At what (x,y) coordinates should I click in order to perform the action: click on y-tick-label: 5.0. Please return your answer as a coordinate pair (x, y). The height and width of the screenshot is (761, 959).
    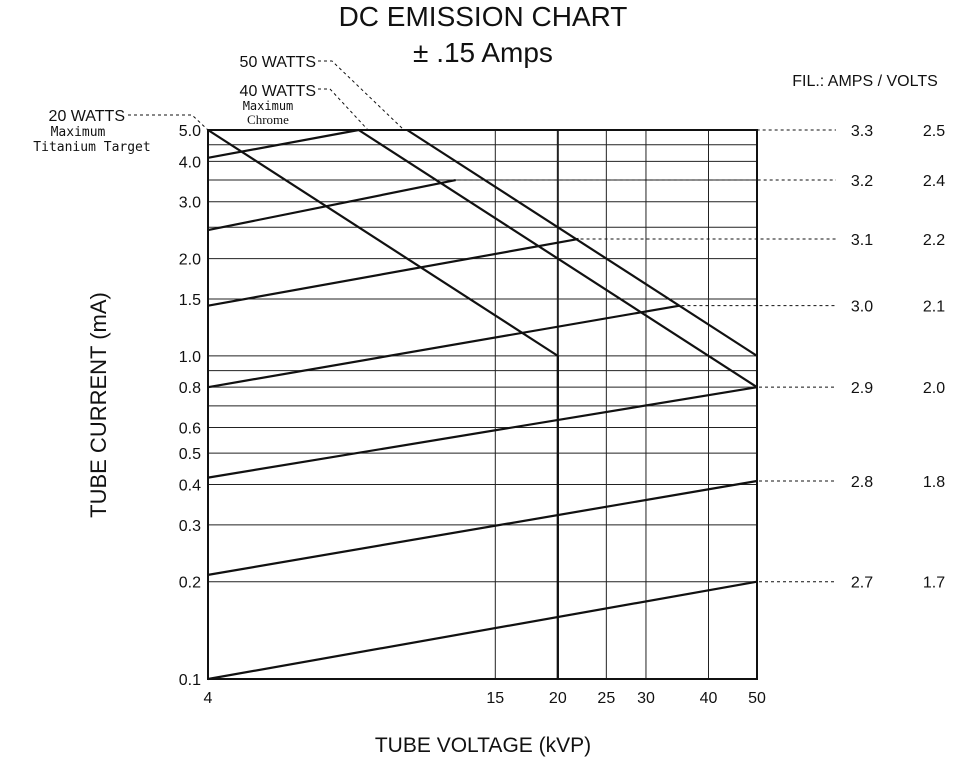
    Looking at the image, I should click on (190, 131).